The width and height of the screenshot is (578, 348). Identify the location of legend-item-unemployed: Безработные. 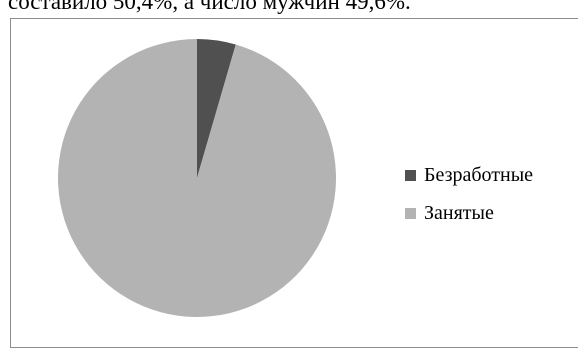
(469, 175).